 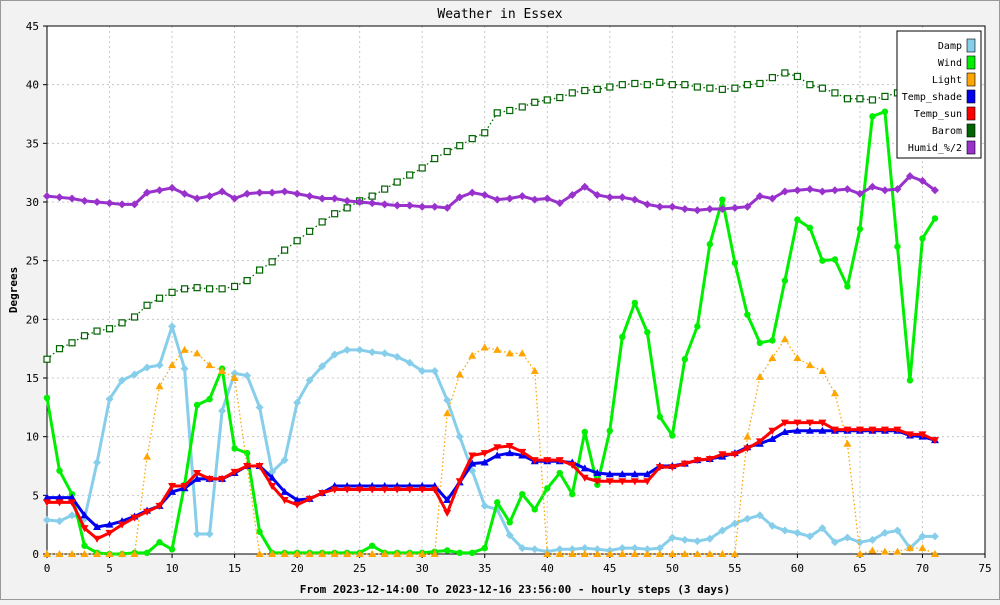 What do you see at coordinates (32, 85) in the screenshot?
I see `y-tick-label: 40` at bounding box center [32, 85].